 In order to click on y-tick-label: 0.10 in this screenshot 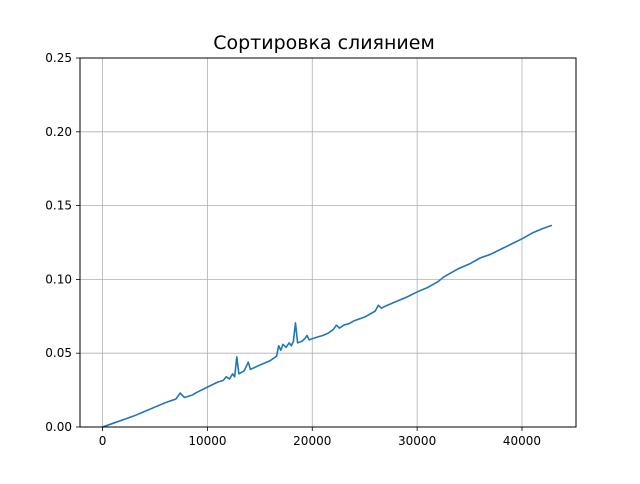, I will do `click(58, 279)`.